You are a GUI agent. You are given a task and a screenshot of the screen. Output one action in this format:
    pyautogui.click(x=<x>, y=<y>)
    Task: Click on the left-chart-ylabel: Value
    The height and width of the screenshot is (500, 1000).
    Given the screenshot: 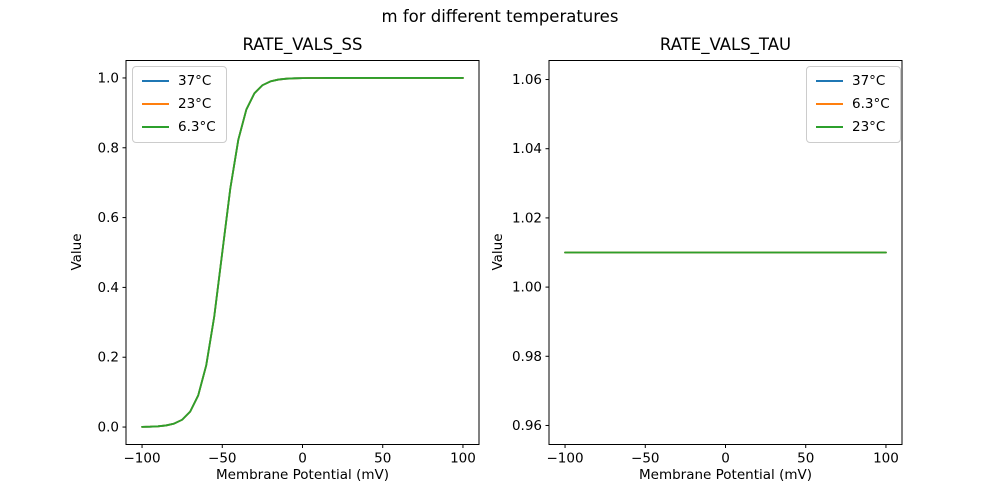 What is the action you would take?
    pyautogui.click(x=77, y=252)
    